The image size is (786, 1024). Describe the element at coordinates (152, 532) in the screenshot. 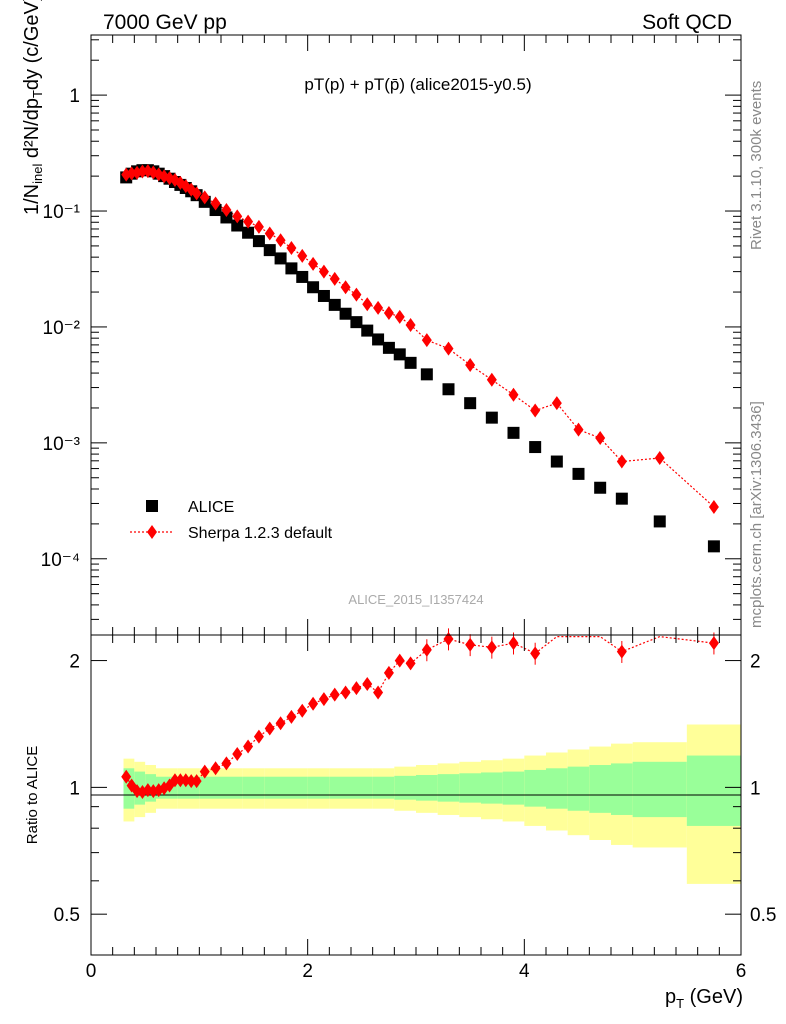

I see `legend-marker-sherpa` at that location.